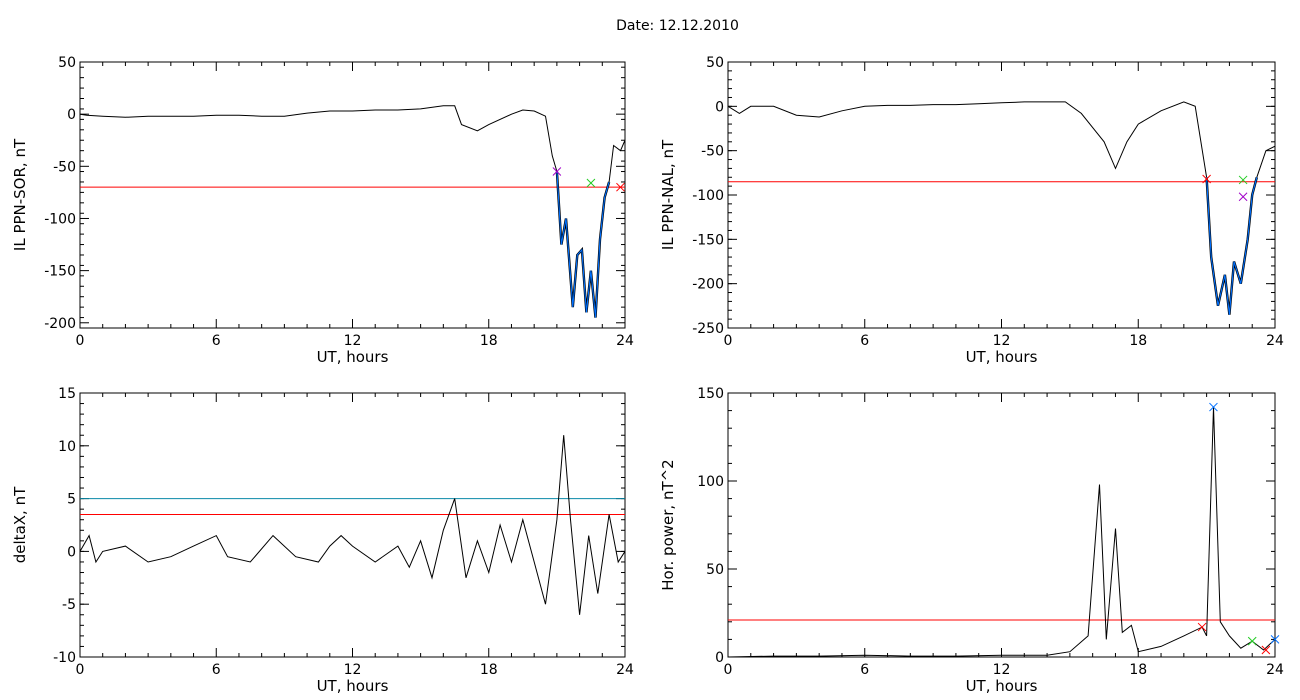  I want to click on y-axis-label: deltaX, nT, so click(20, 524).